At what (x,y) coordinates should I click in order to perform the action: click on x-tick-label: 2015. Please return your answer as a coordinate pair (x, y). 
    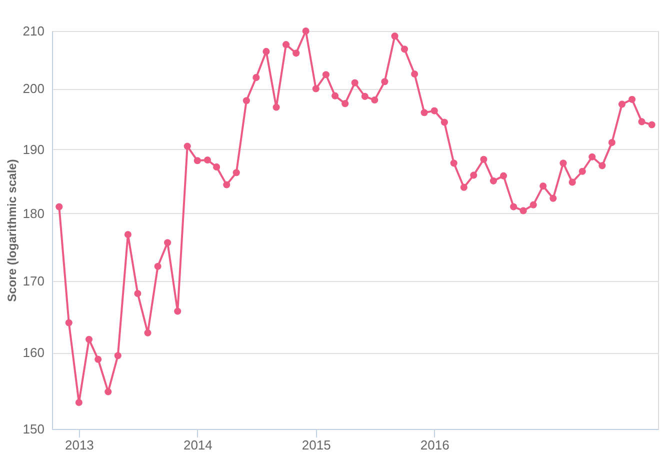
    Looking at the image, I should click on (316, 445).